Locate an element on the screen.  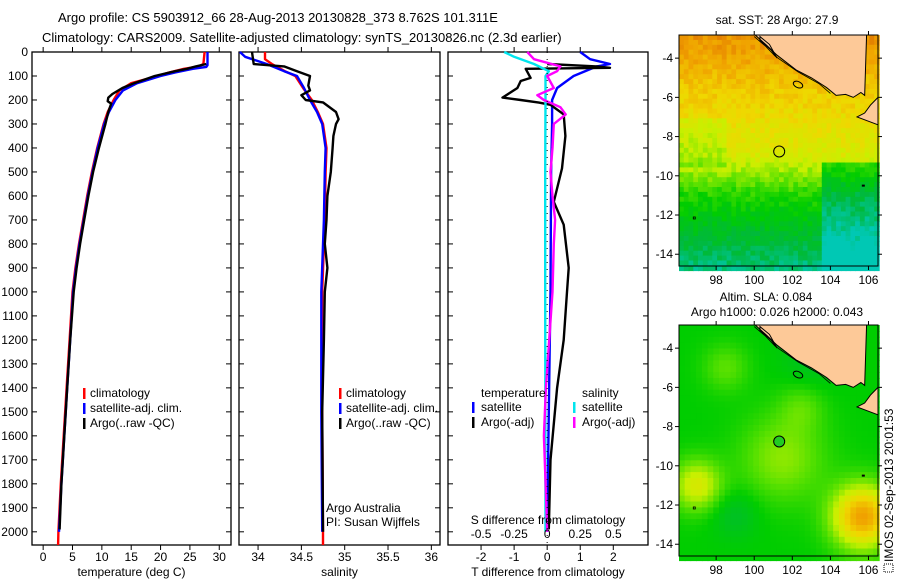
y-tick-label: 1700 is located at coordinates (14, 460).